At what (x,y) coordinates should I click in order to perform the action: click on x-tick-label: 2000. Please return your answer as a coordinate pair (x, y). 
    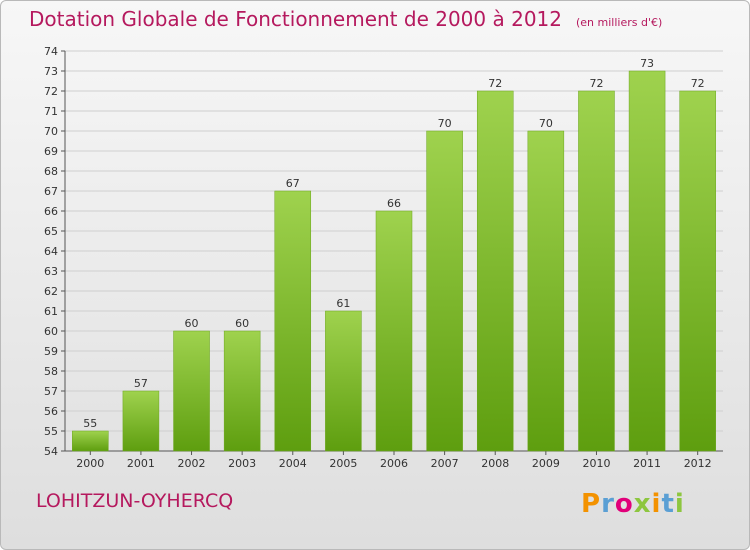
    Looking at the image, I should click on (90, 463).